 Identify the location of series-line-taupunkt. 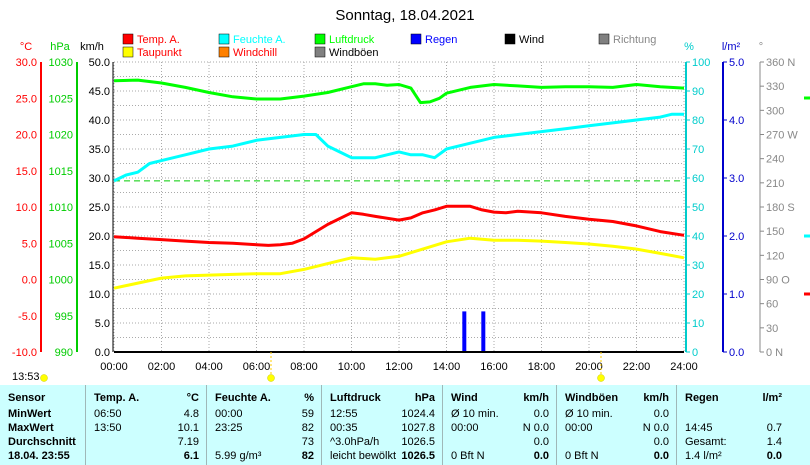
(399, 263).